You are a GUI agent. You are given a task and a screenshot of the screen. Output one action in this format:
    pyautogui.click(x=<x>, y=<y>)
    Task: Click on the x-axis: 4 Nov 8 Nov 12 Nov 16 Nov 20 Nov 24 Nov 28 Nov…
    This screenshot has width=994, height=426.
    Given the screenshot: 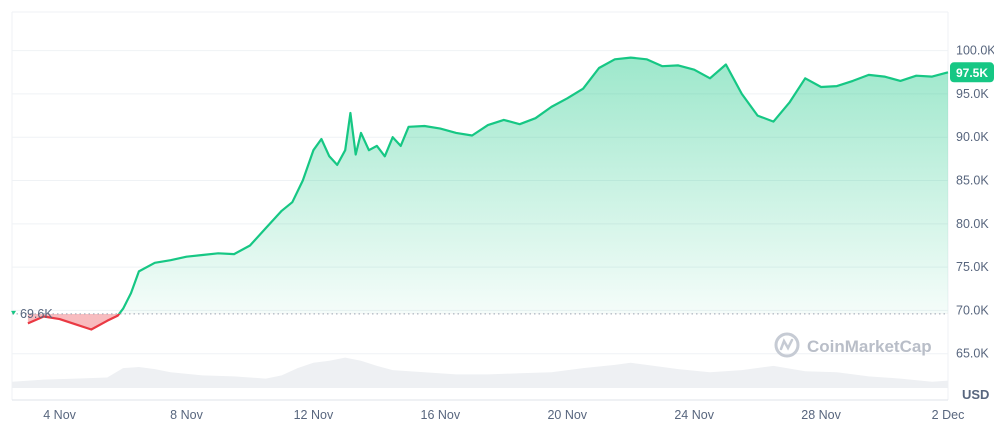 What is the action you would take?
    pyautogui.click(x=504, y=415)
    